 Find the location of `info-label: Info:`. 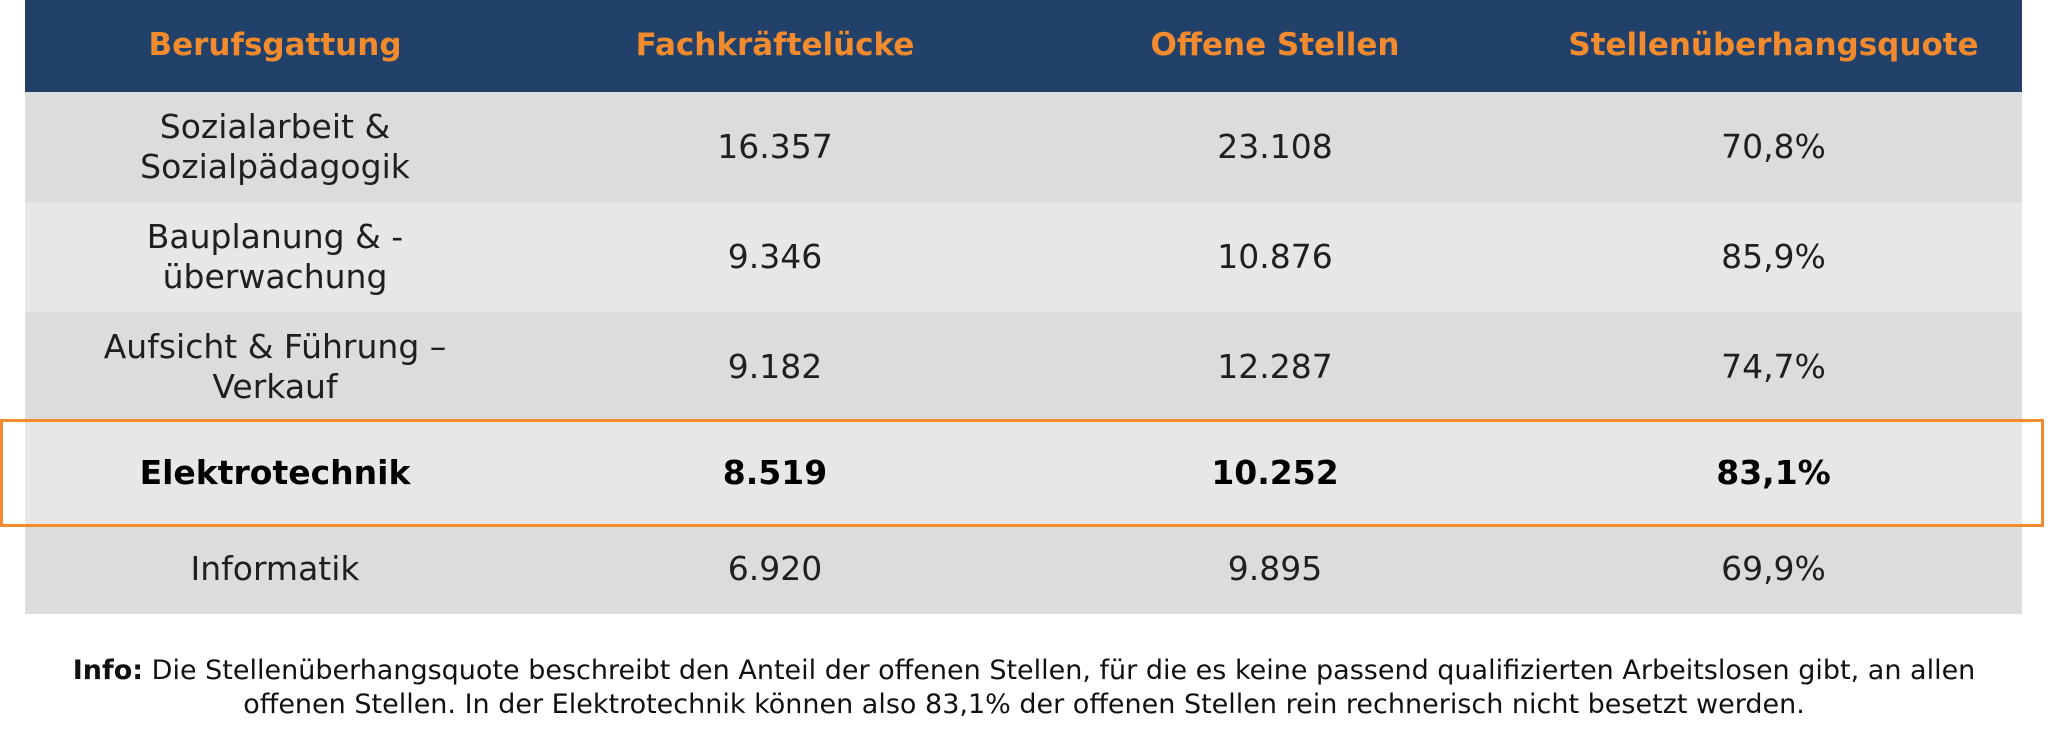

info-label: Info: is located at coordinates (108, 670).